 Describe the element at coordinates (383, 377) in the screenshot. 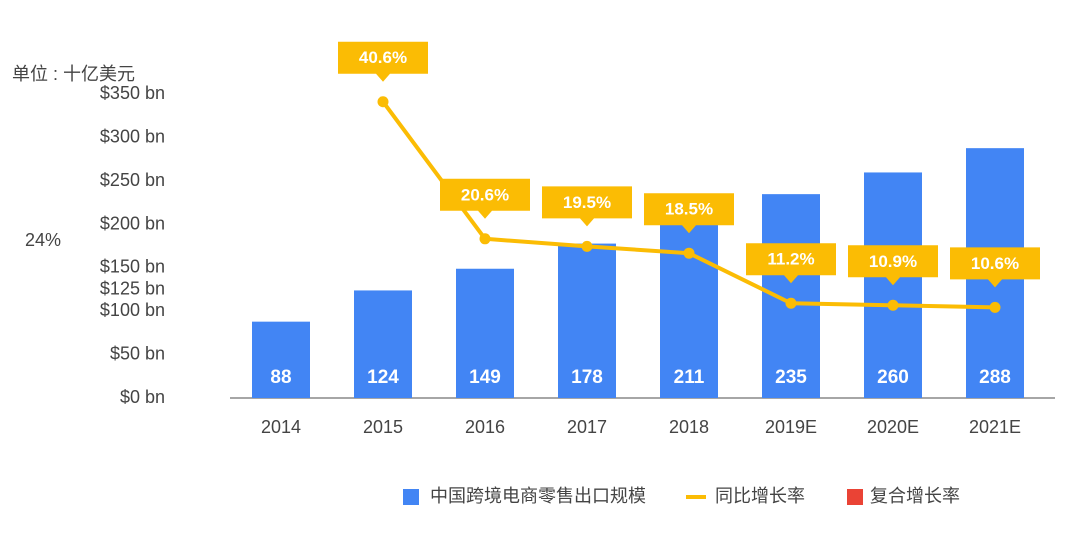

I see `bar-value-label: 124` at that location.